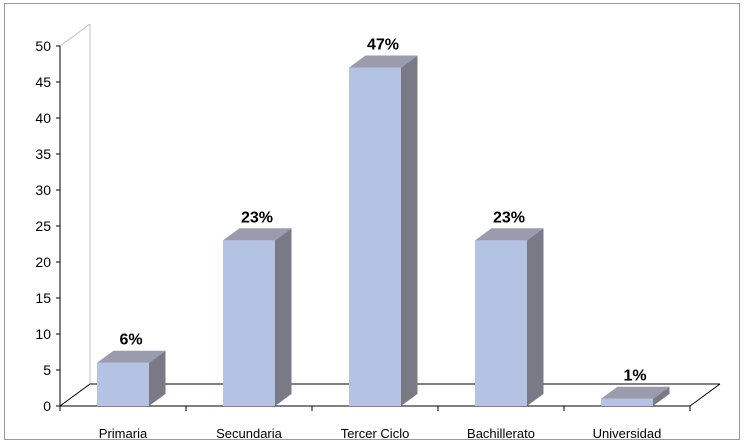 This screenshot has width=744, height=443. I want to click on y-tick-label: 5, so click(47, 370).